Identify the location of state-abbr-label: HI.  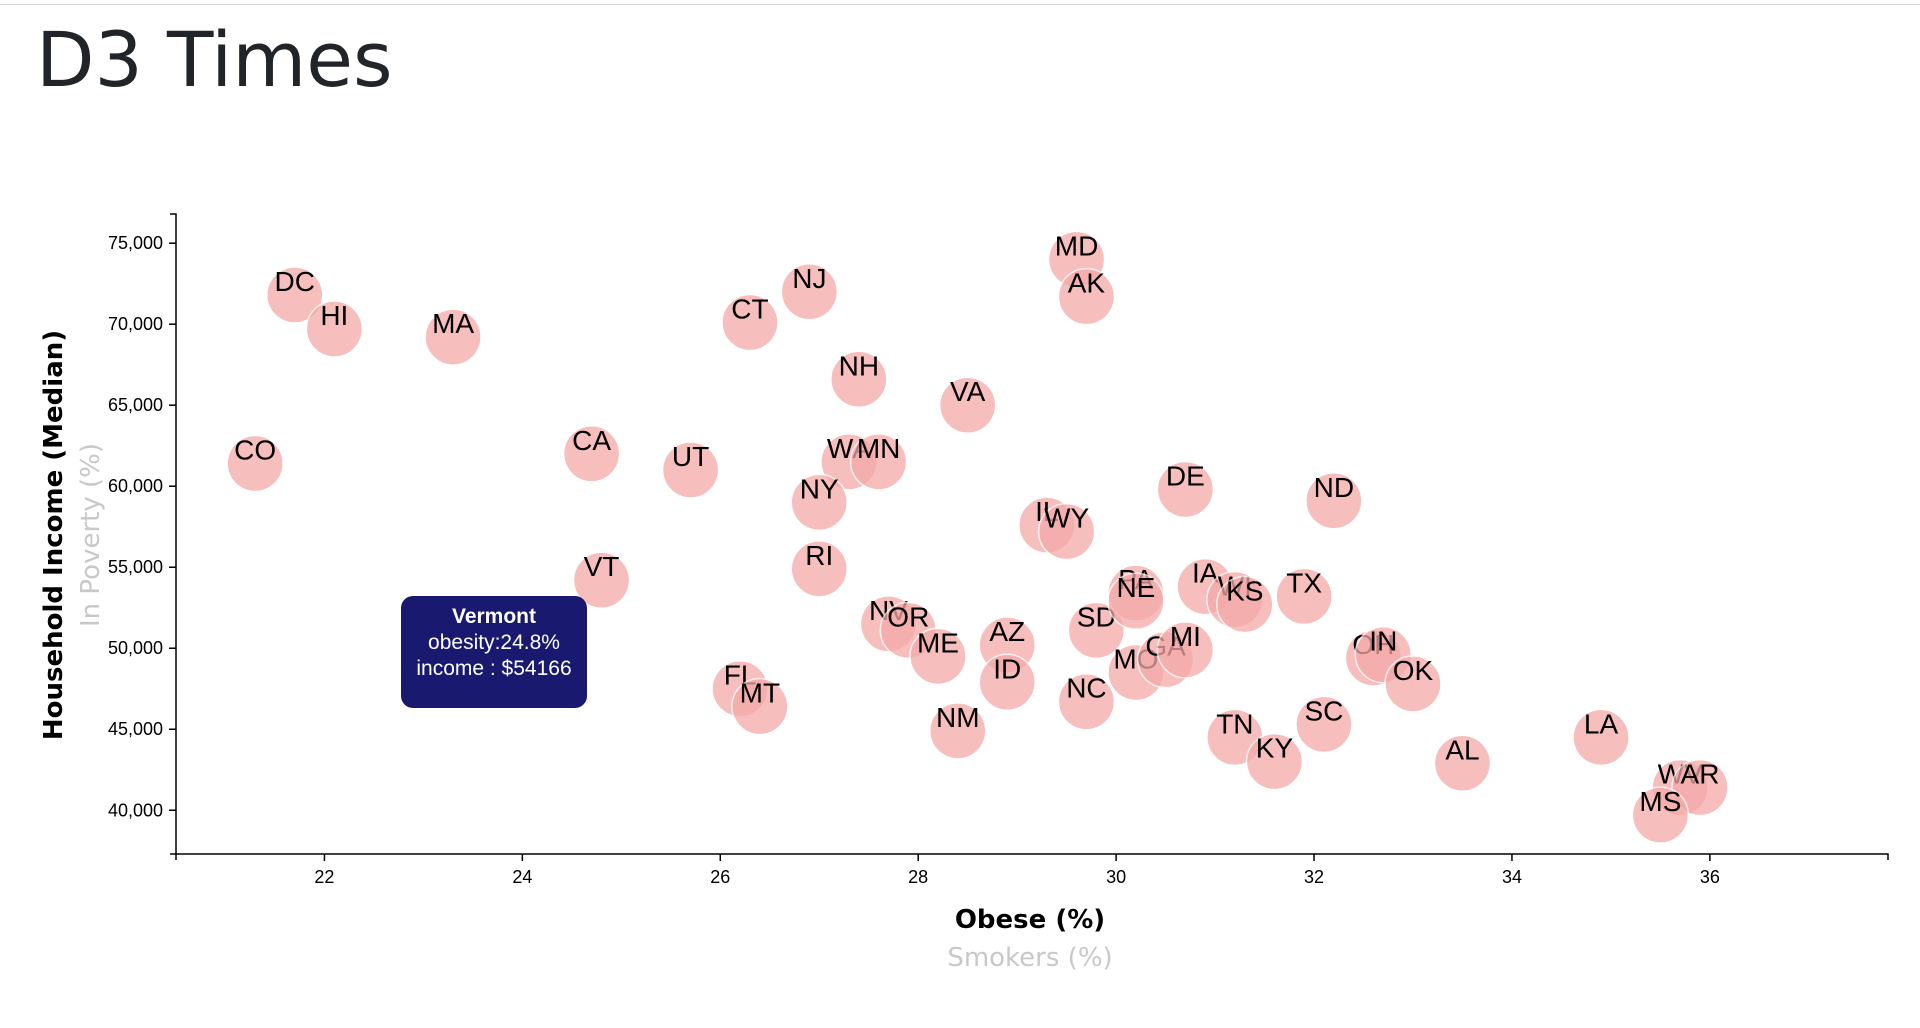
(334, 315).